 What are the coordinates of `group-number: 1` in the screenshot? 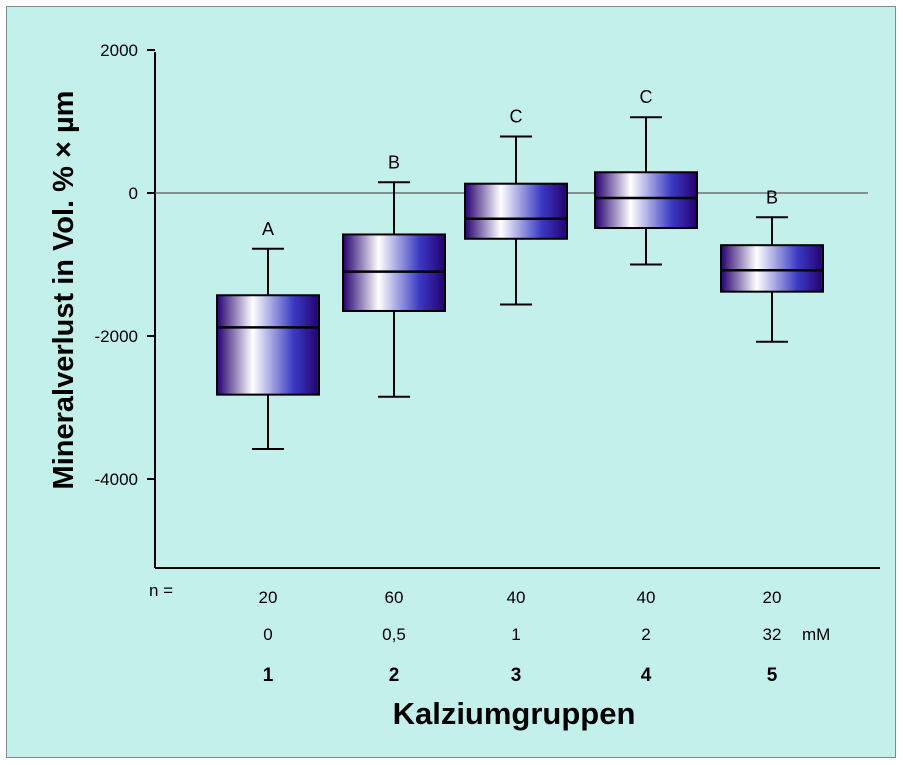 It's located at (268, 675).